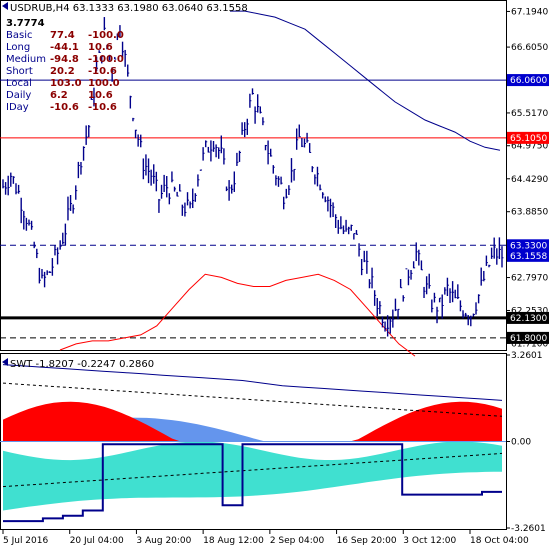  I want to click on price-tag: 63.1558, so click(528, 255).